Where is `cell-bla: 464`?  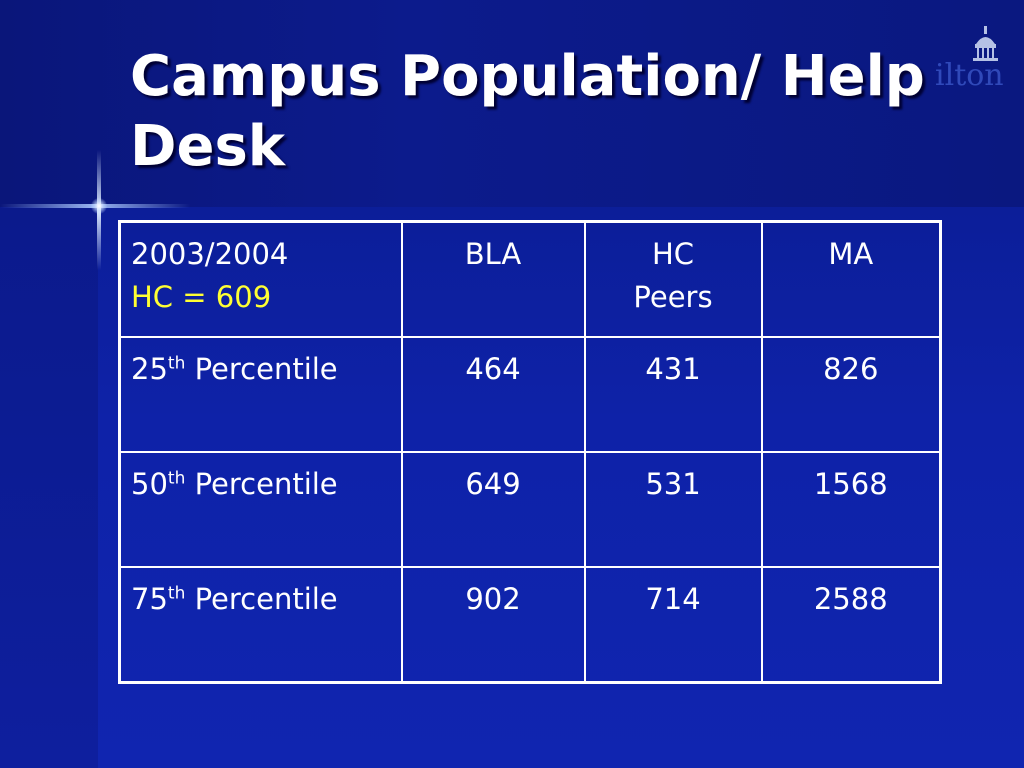 cell-bla: 464 is located at coordinates (493, 394).